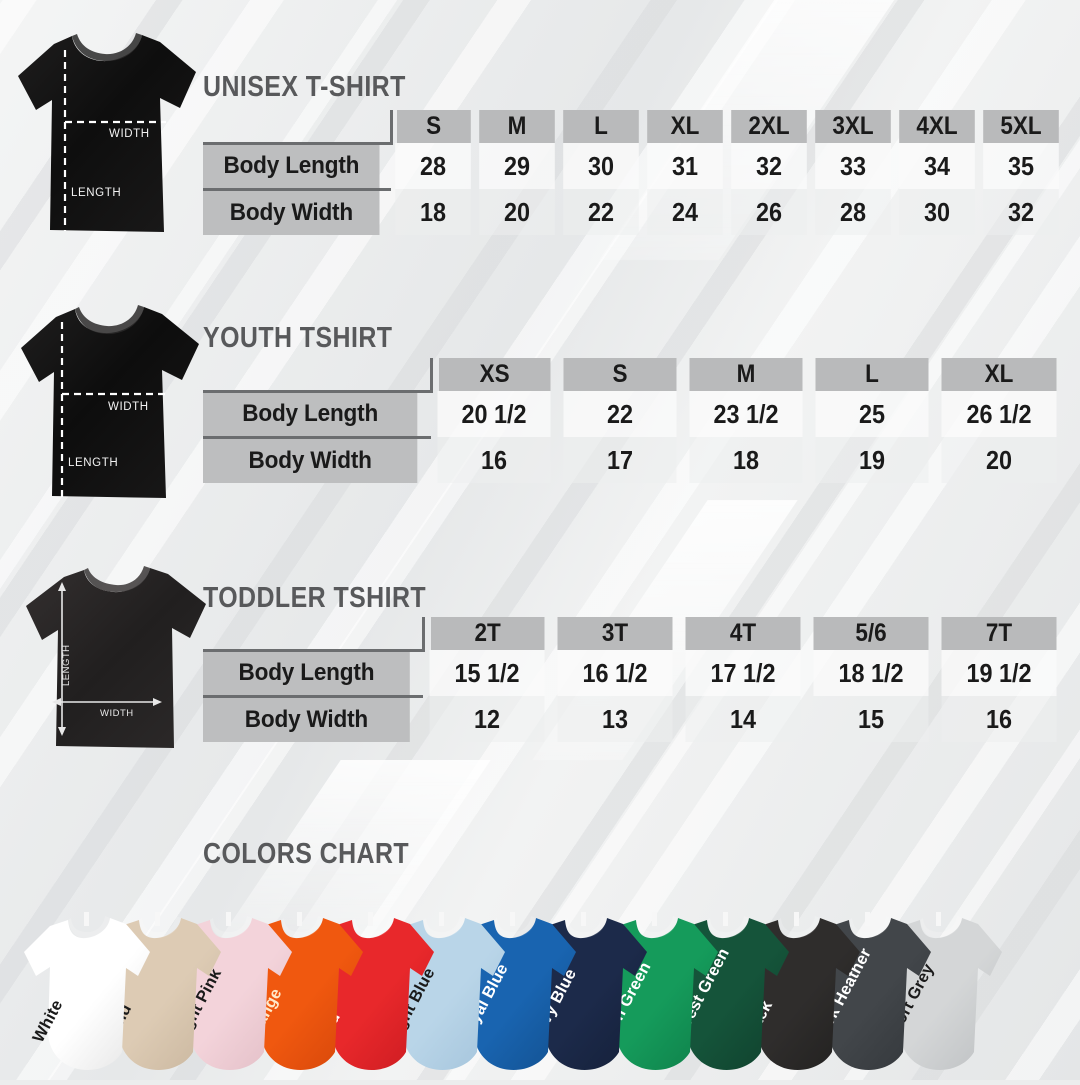 The width and height of the screenshot is (1080, 1085). Describe the element at coordinates (769, 126) in the screenshot. I see `column-header: 2XL` at that location.